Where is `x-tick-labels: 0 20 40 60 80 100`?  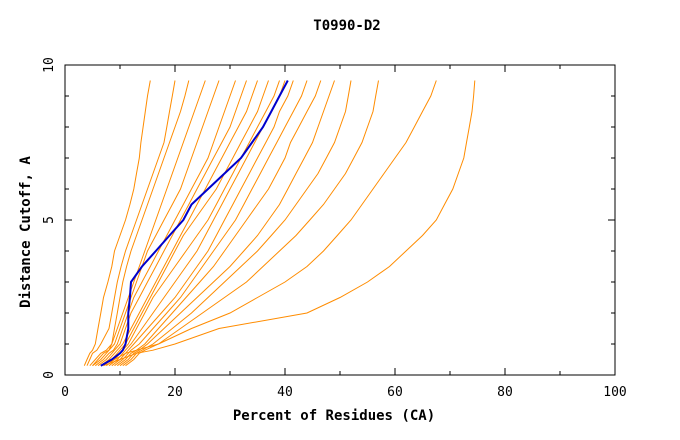
x-tick-labels: 0 20 40 60 80 100 is located at coordinates (344, 392).